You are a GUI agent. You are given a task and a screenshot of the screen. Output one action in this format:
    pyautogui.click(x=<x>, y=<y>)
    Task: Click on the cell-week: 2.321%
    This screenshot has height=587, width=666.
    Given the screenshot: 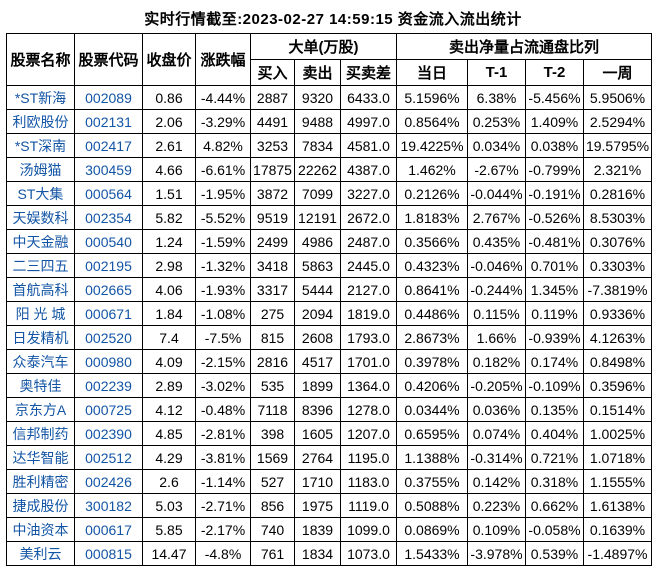 What is the action you would take?
    pyautogui.click(x=617, y=169)
    